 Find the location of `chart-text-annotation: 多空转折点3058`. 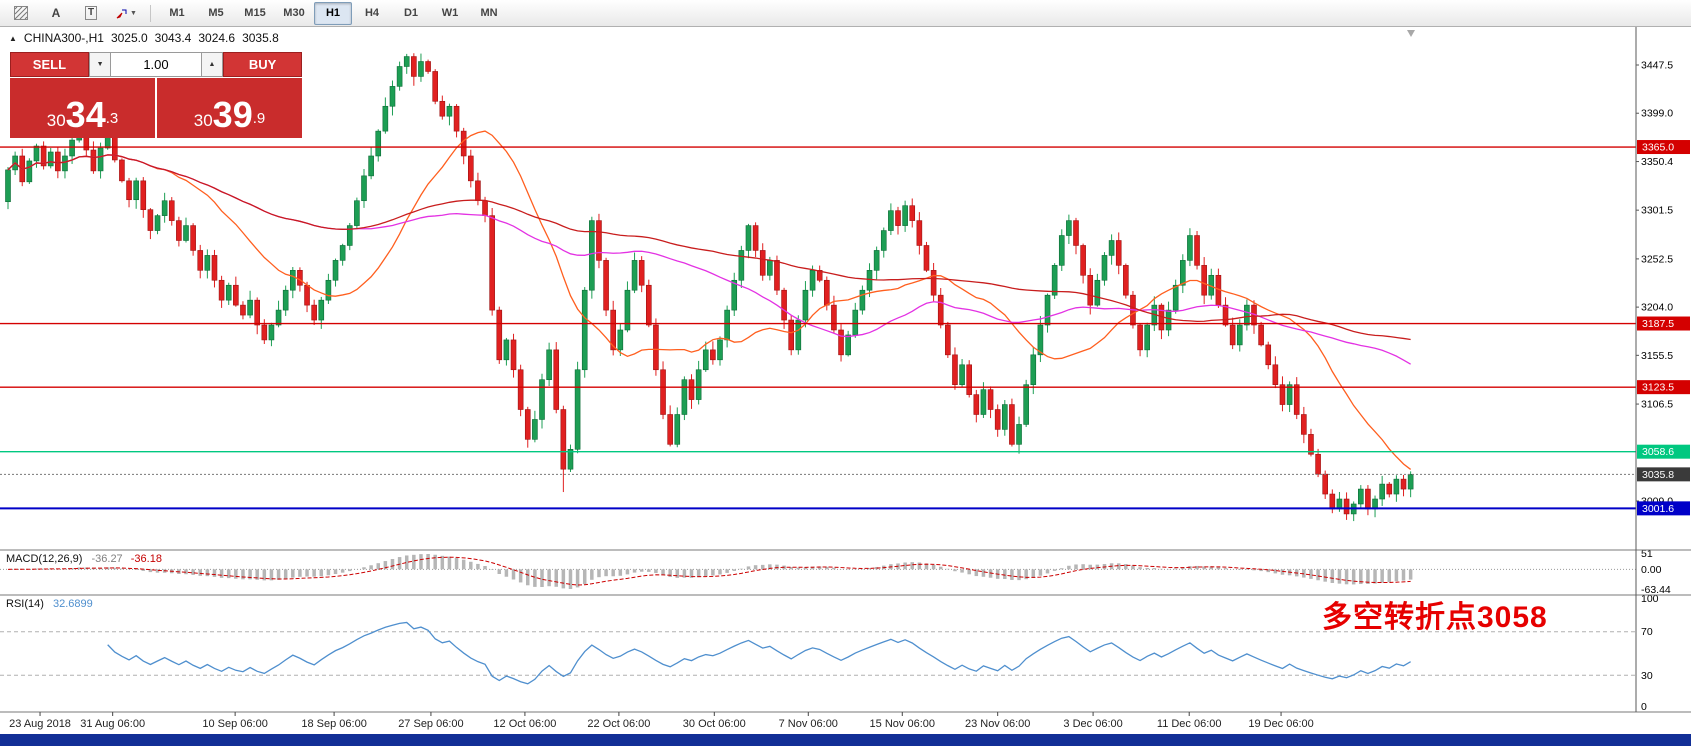

chart-text-annotation: 多空转折点3058 is located at coordinates (1435, 617).